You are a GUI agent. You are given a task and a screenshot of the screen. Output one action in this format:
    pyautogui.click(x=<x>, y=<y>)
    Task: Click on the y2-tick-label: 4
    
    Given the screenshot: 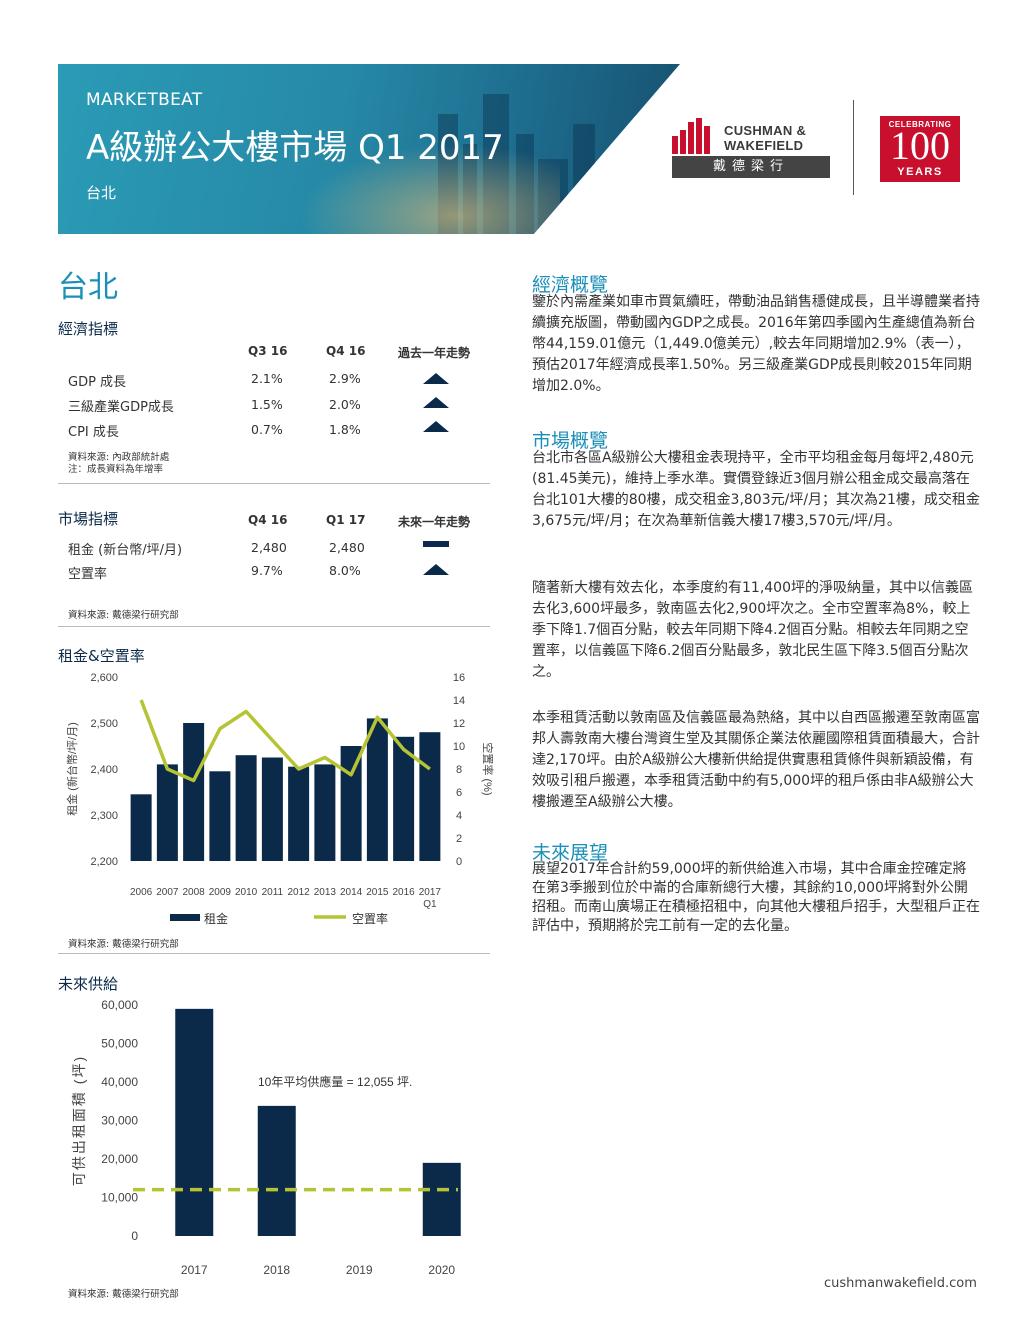 What is the action you would take?
    pyautogui.click(x=459, y=816)
    